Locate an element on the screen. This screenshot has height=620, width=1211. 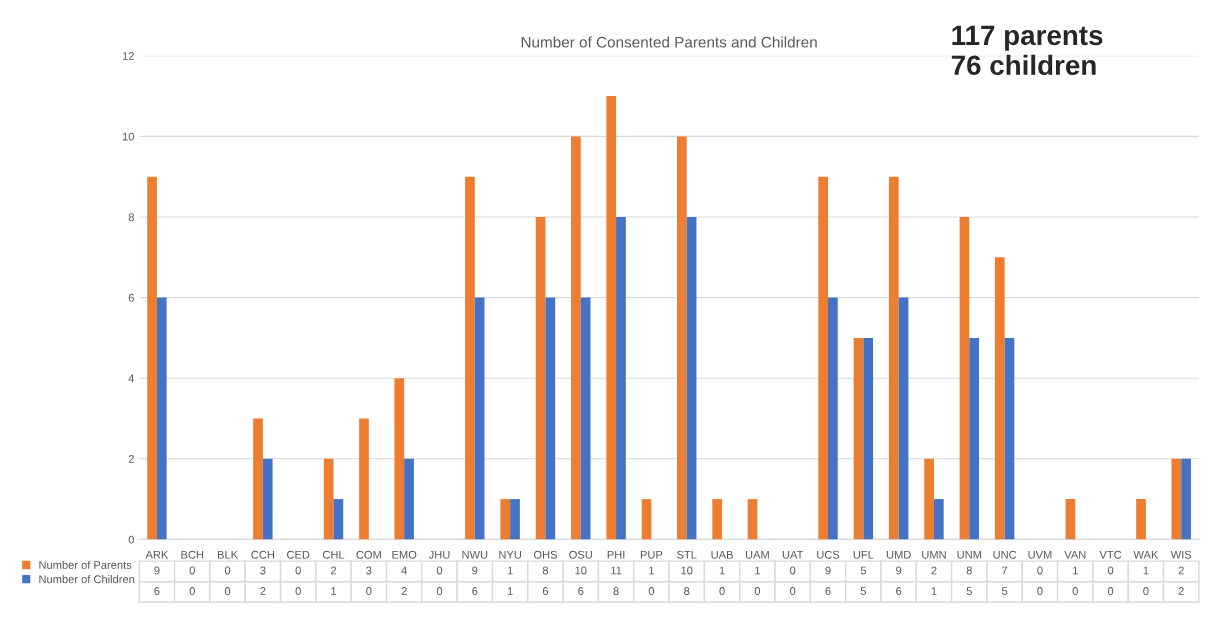
y-tick-label: 8 is located at coordinates (131, 217).